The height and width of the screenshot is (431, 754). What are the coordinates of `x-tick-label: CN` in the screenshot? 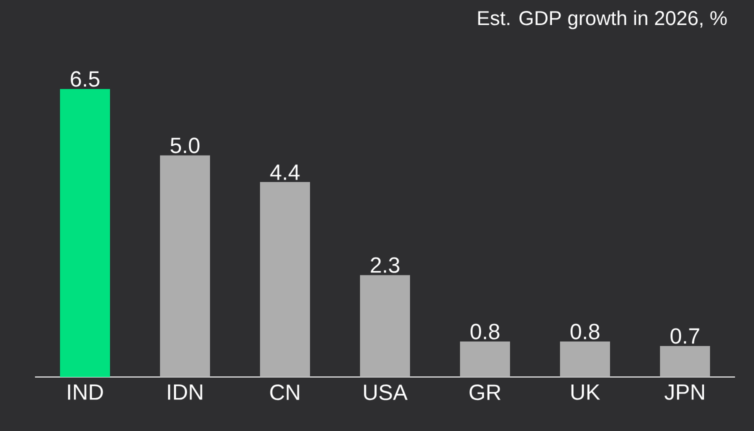 It's located at (285, 392).